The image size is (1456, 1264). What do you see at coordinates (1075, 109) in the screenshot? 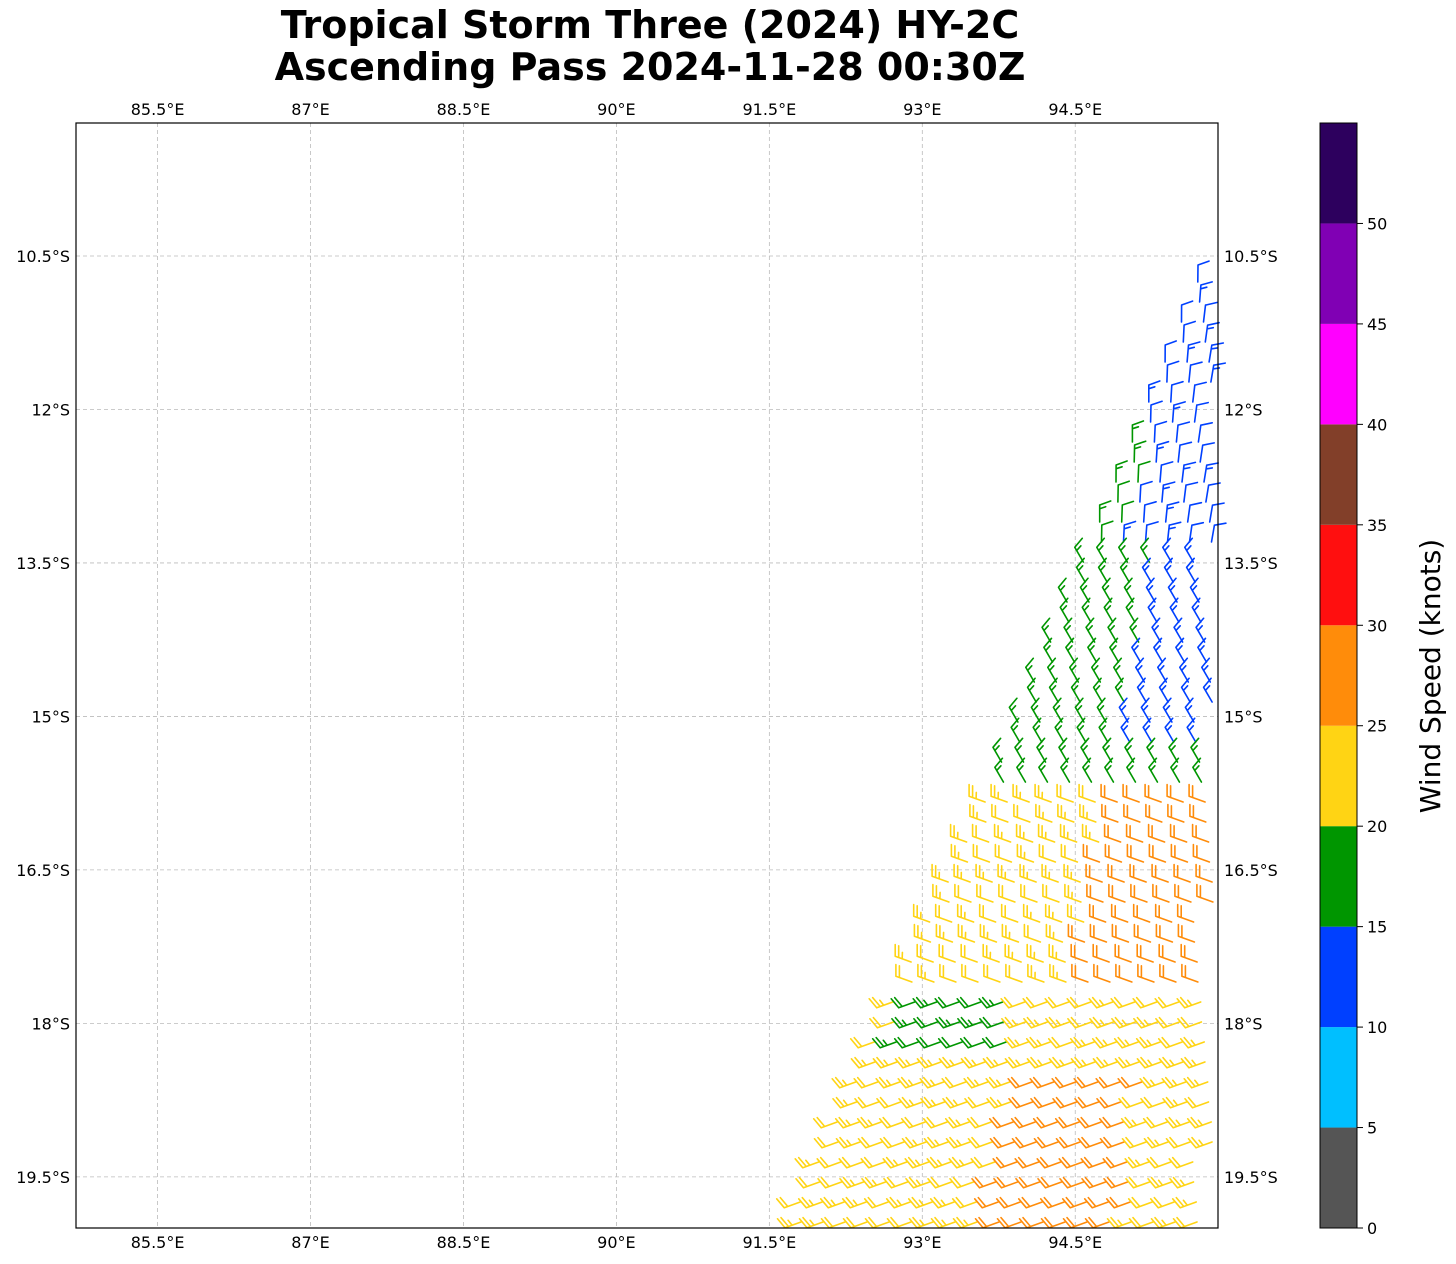
I see `lon-tick-label-top: 94.5°E` at bounding box center [1075, 109].